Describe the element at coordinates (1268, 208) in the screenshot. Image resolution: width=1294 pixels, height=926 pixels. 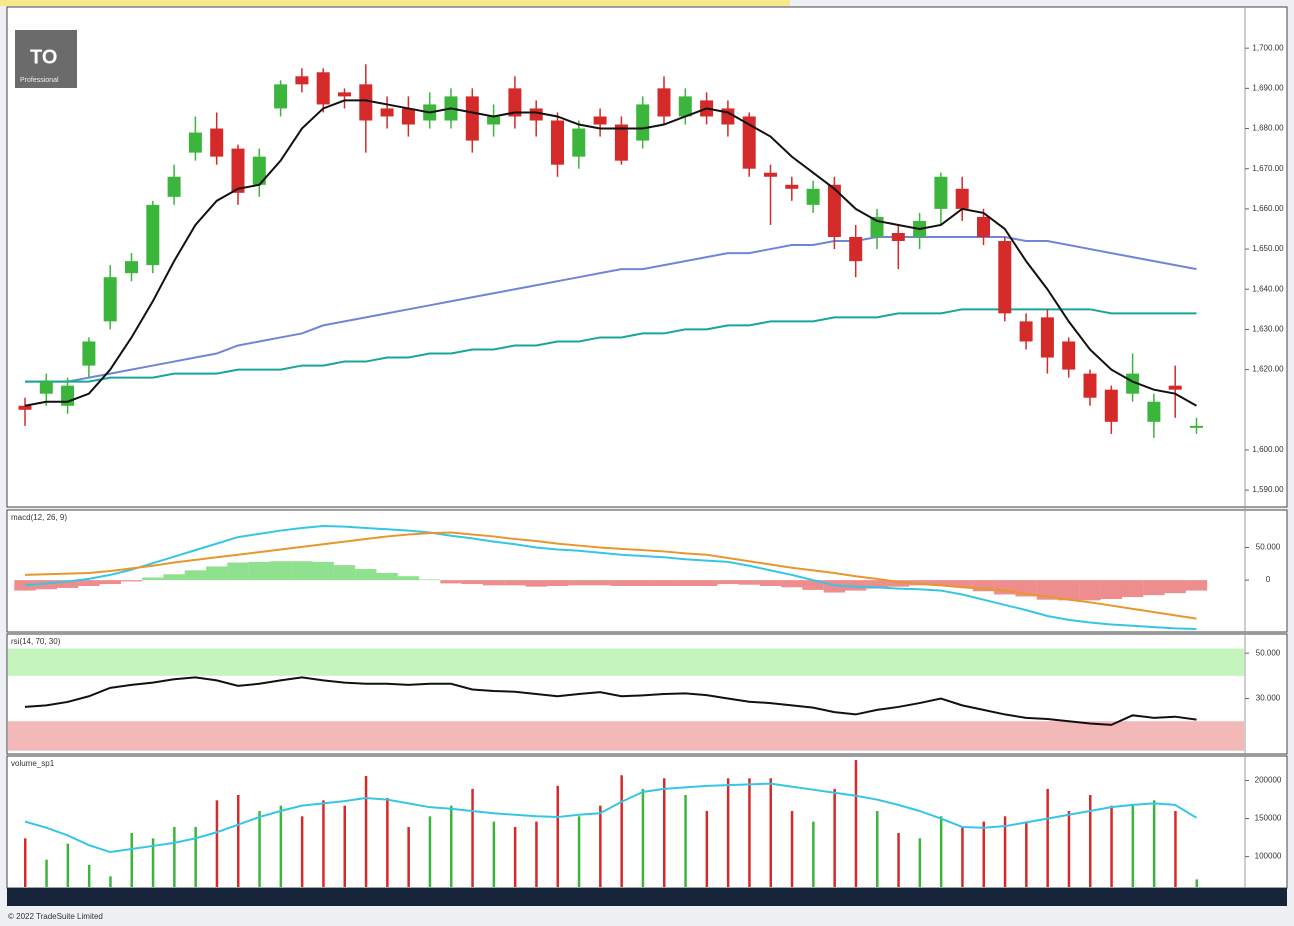
I see `y-tick-label: 1,660.00` at that location.